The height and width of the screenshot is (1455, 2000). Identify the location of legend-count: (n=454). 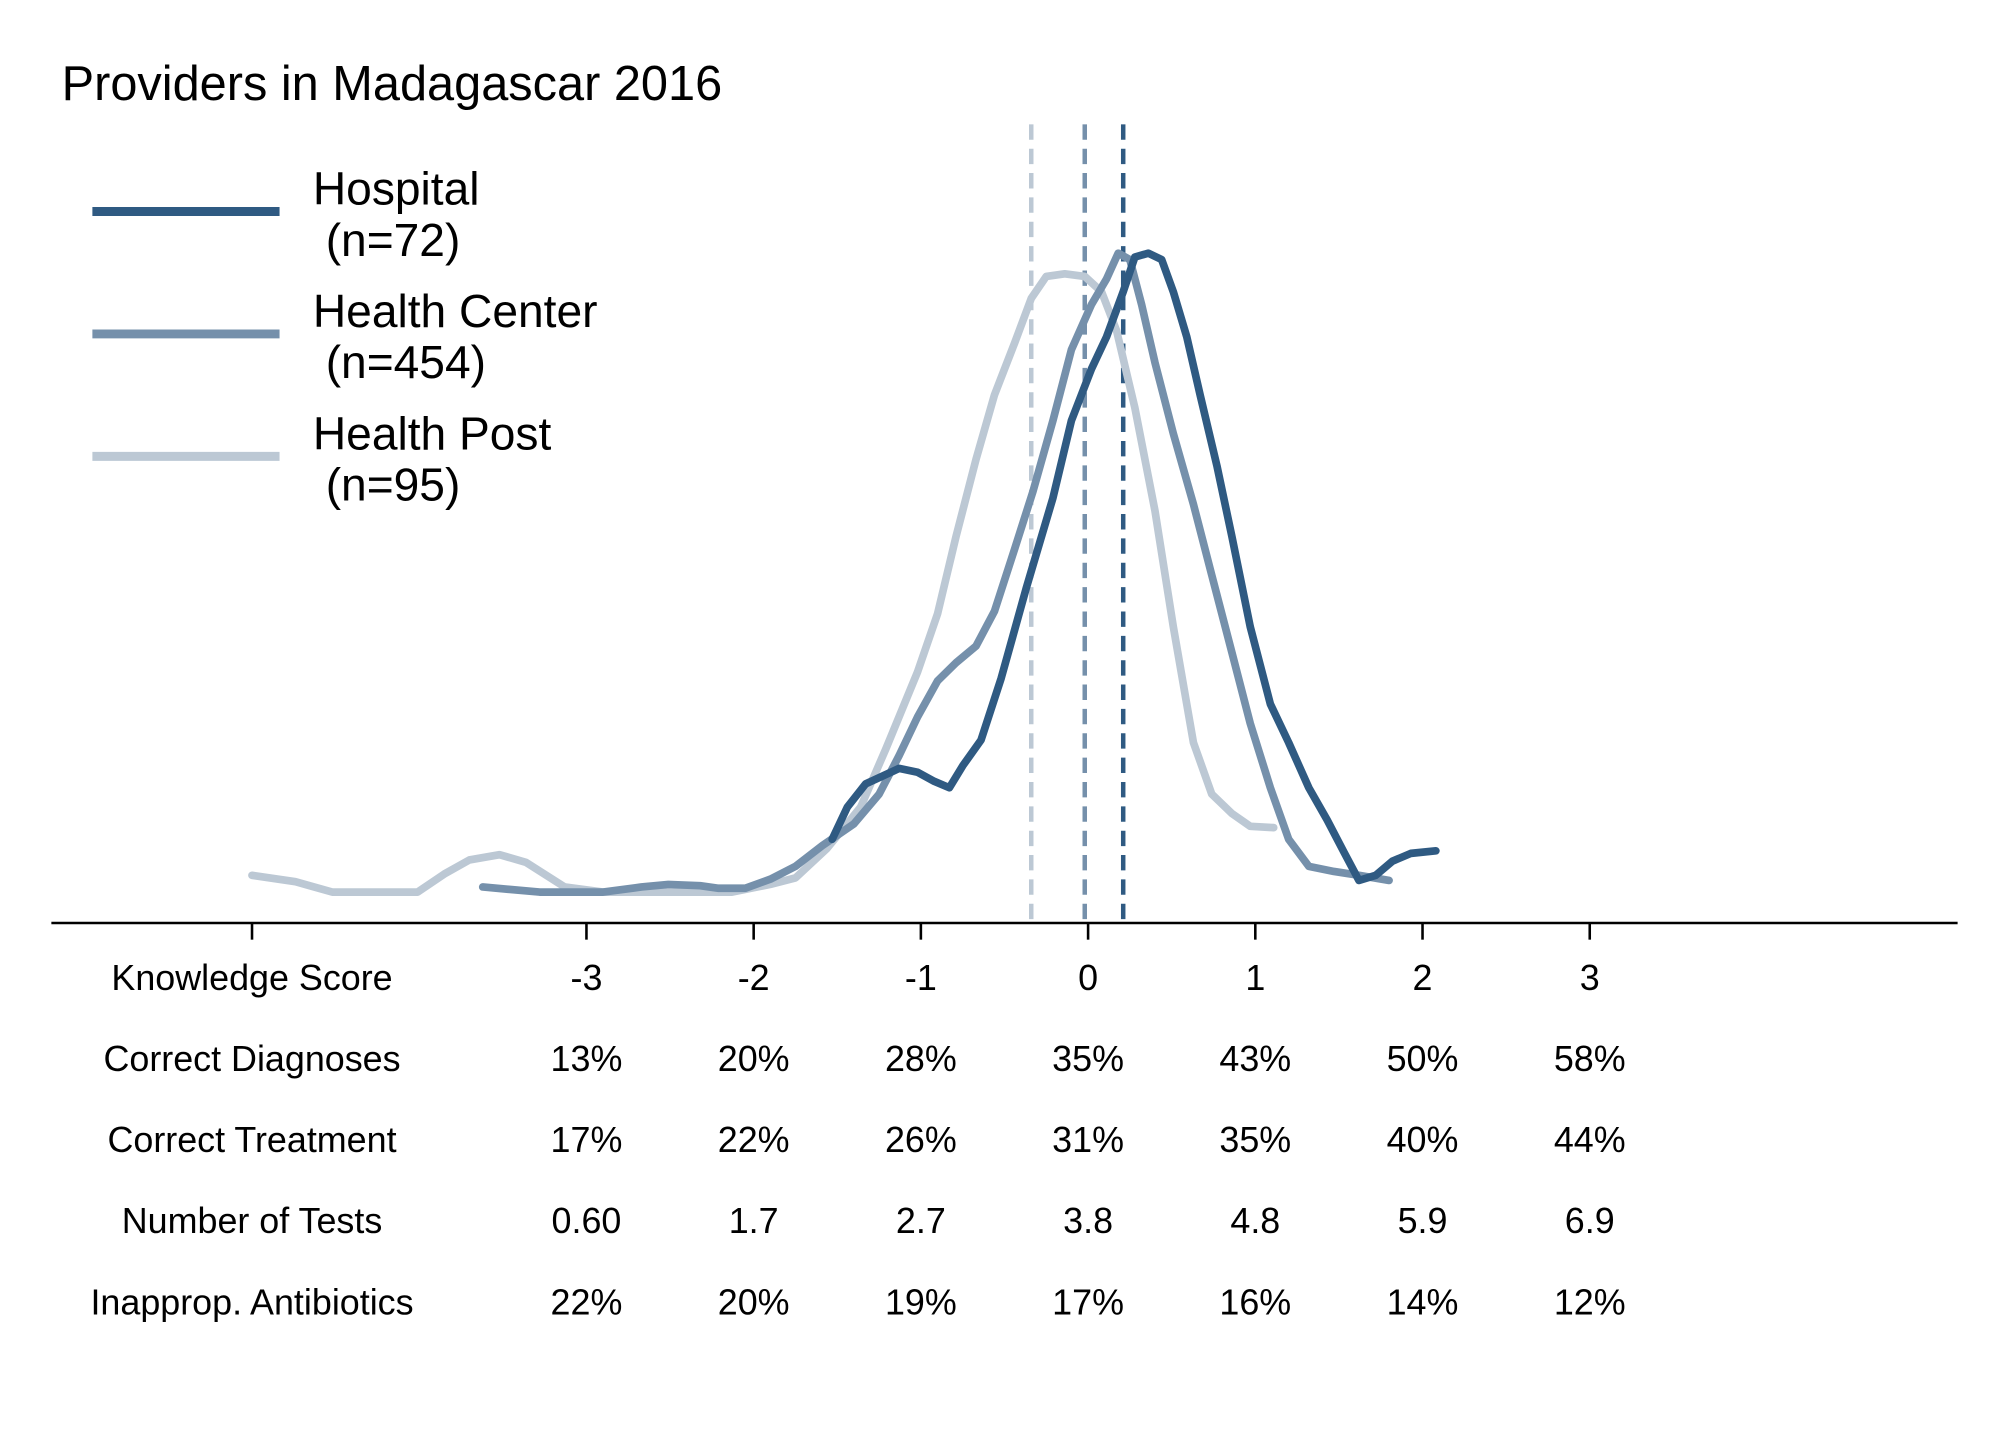
(406, 362).